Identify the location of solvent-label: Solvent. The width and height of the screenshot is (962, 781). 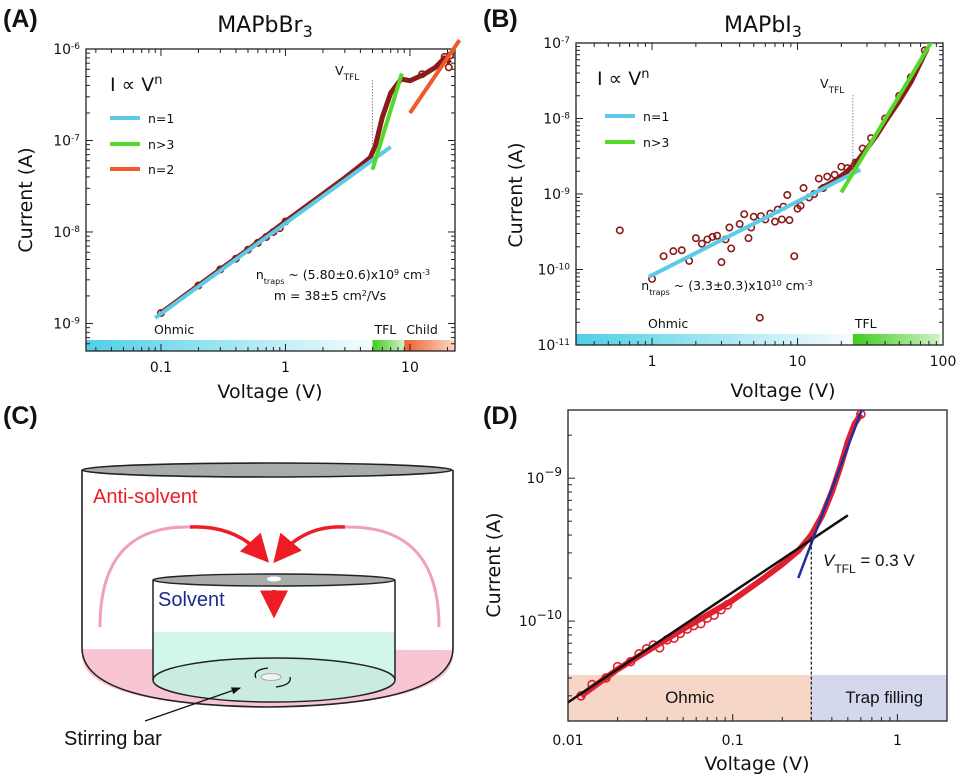
(191, 600).